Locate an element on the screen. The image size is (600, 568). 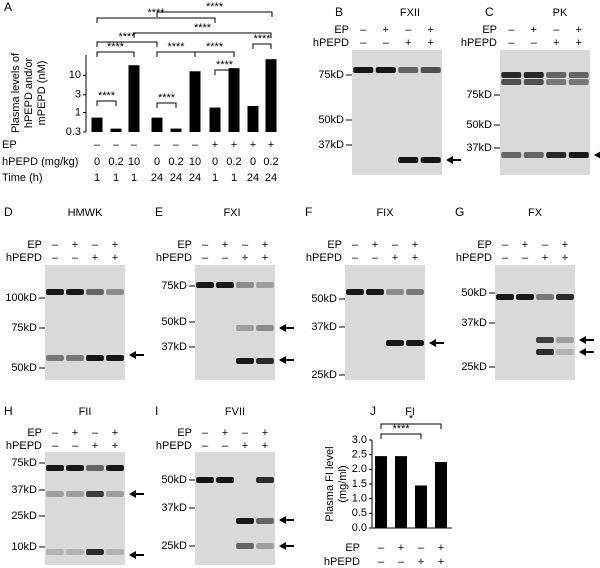
marker-label: 75kD is located at coordinates (24, 463).